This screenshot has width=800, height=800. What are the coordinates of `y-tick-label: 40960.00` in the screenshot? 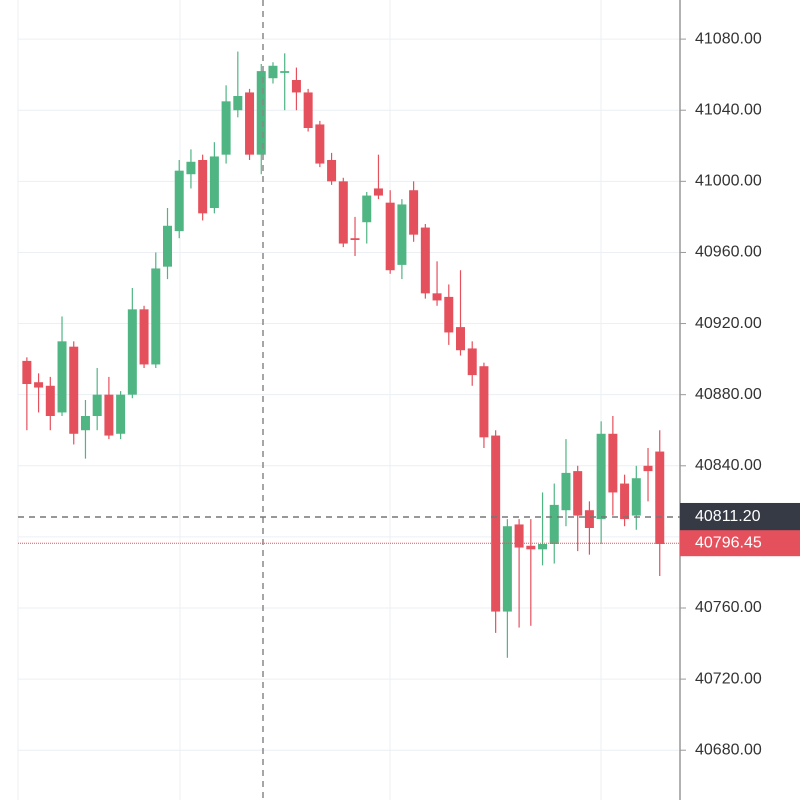 It's located at (728, 252).